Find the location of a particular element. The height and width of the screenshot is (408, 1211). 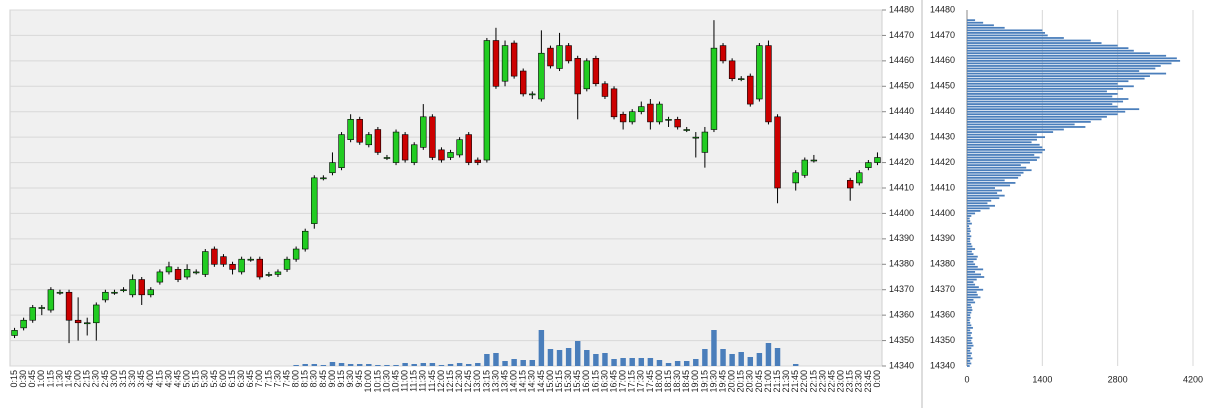

x-tick-label: 20:30 is located at coordinates (750, 381).